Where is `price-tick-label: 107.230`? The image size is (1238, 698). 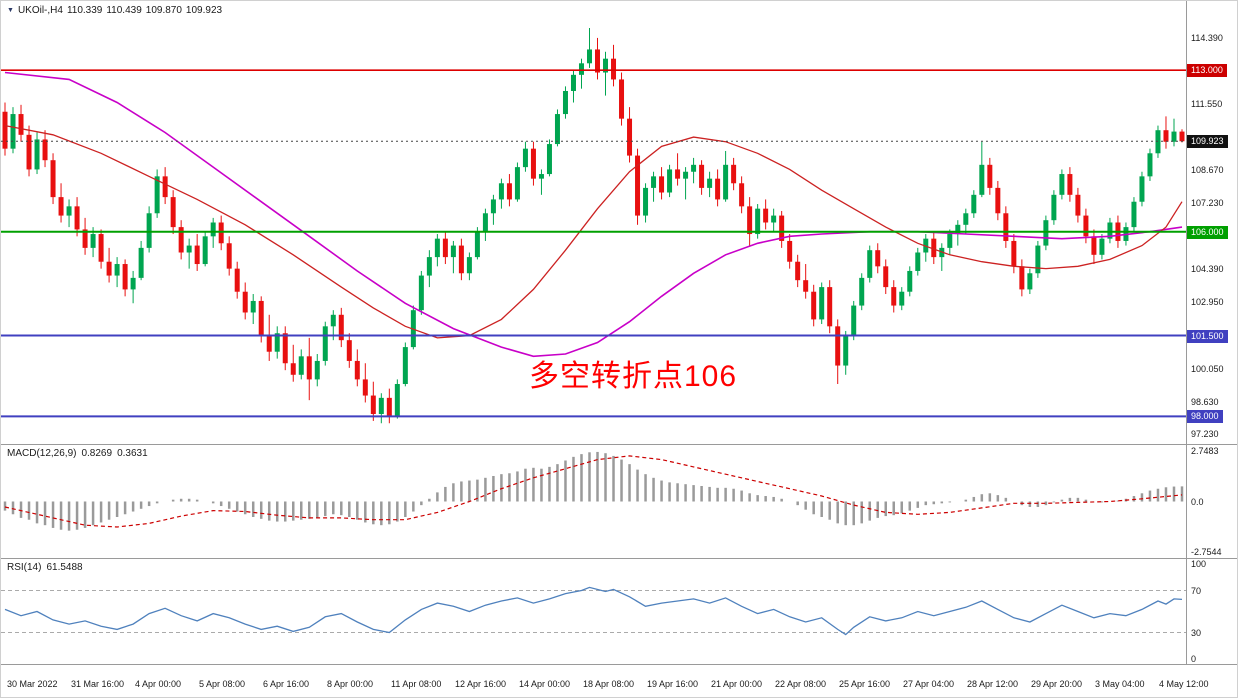 price-tick-label: 107.230 is located at coordinates (1207, 203).